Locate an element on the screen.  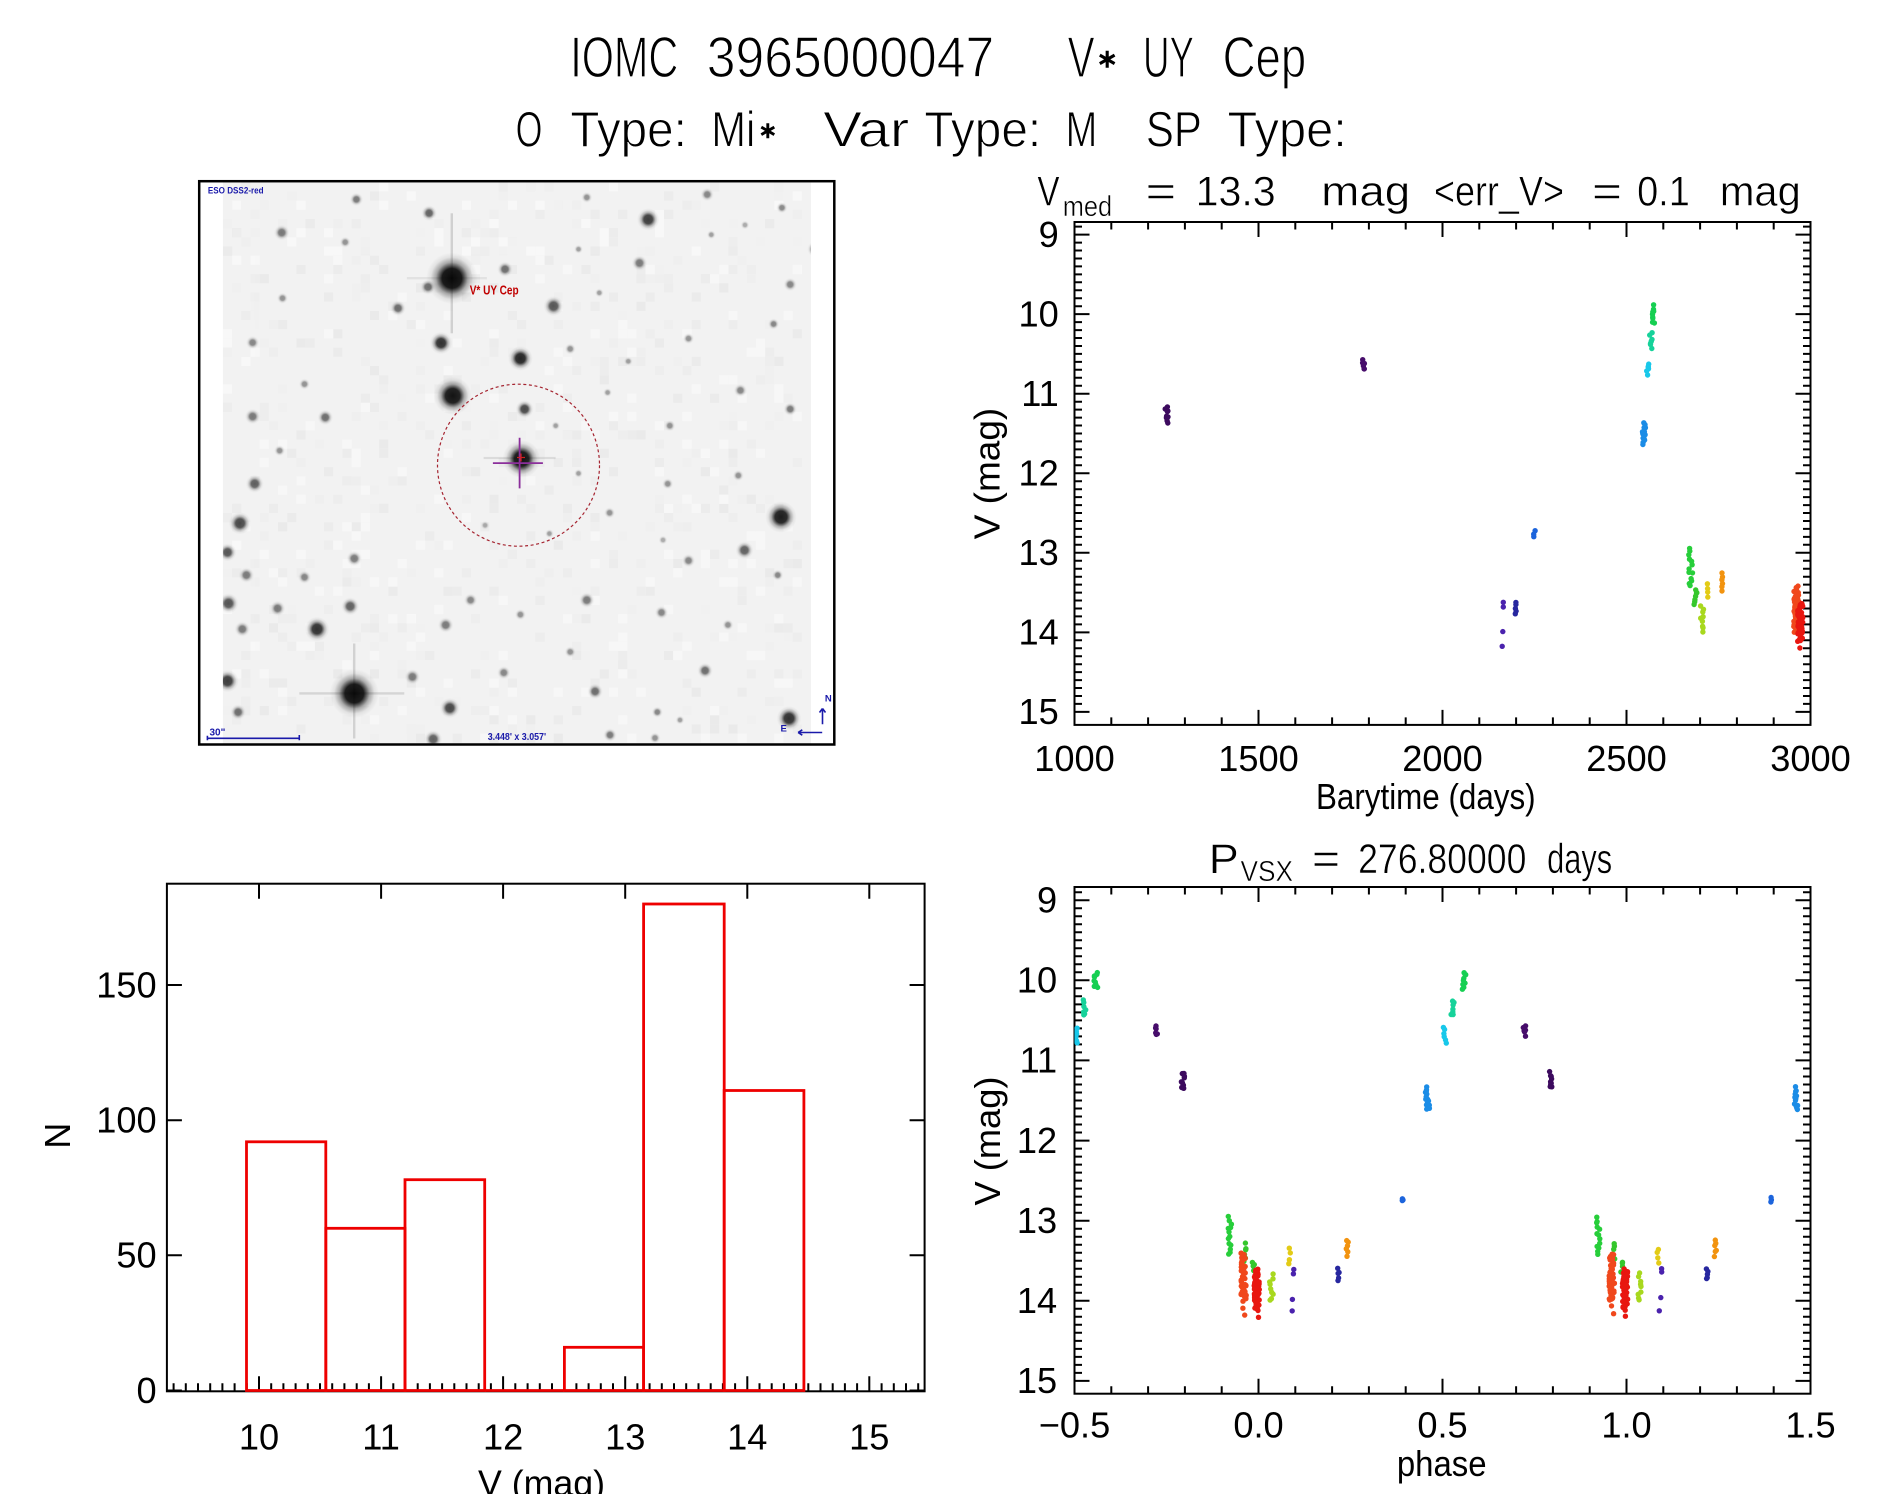
svg-text: VSX is located at coordinates (1267, 872).